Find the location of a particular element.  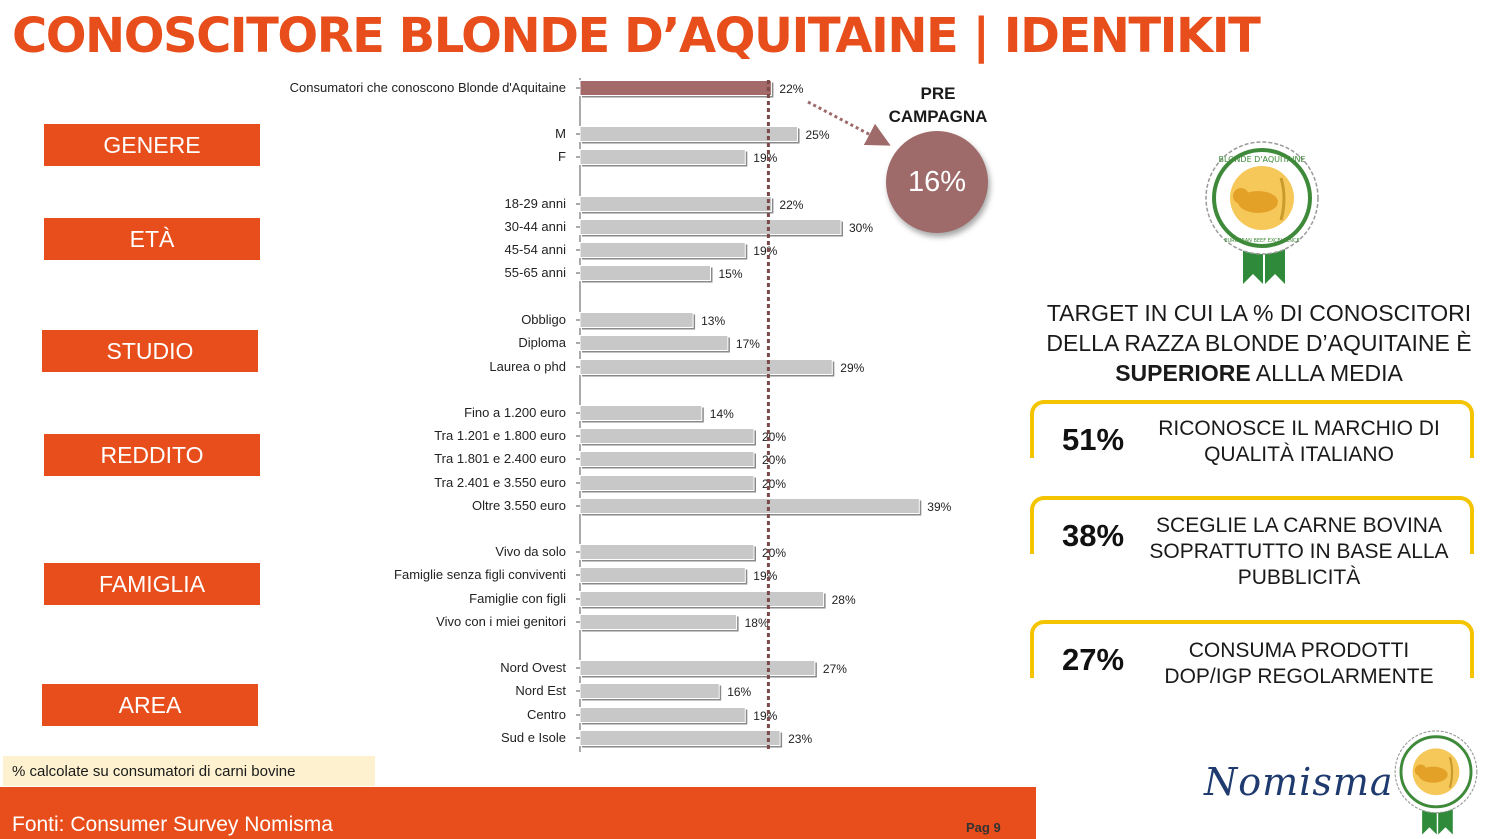

bar-highlight is located at coordinates (675, 88).